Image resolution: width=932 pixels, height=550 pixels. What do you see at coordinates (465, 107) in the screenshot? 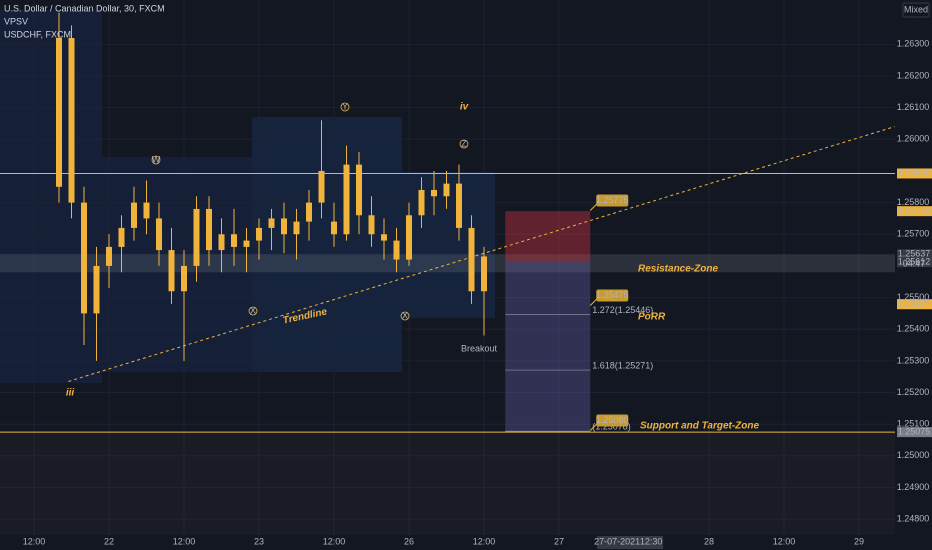
I see `wave-label: iv` at bounding box center [465, 107].